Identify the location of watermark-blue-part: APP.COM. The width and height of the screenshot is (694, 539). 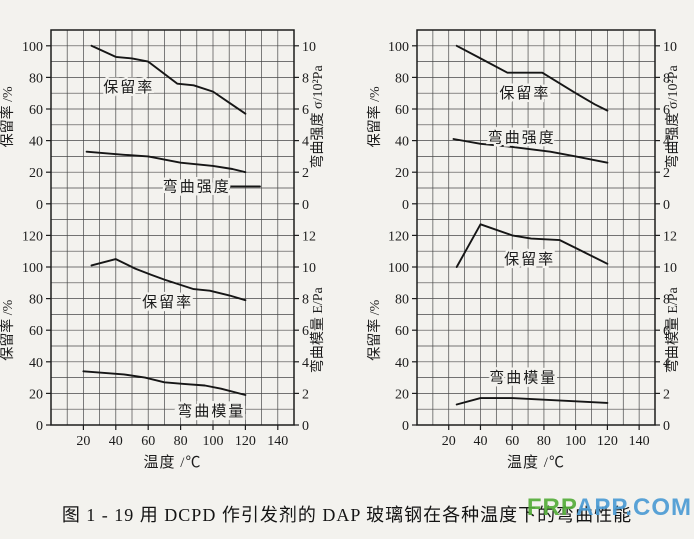
(634, 507).